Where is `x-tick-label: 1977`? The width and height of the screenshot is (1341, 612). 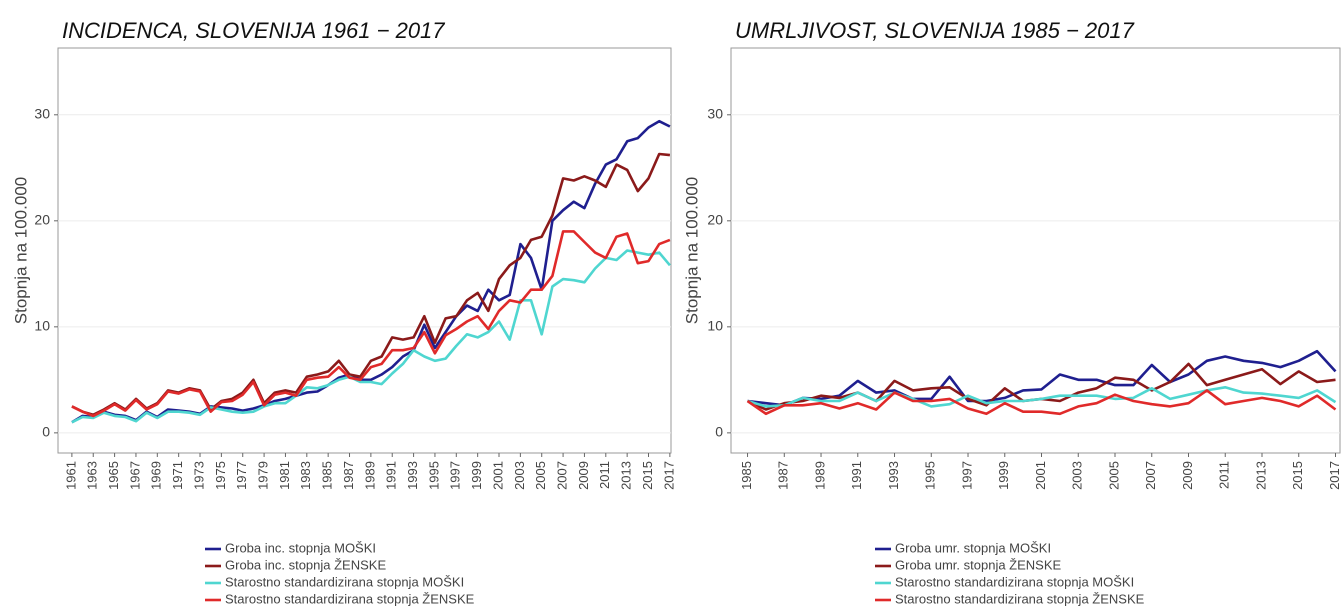 x-tick-label: 1977 is located at coordinates (241, 475).